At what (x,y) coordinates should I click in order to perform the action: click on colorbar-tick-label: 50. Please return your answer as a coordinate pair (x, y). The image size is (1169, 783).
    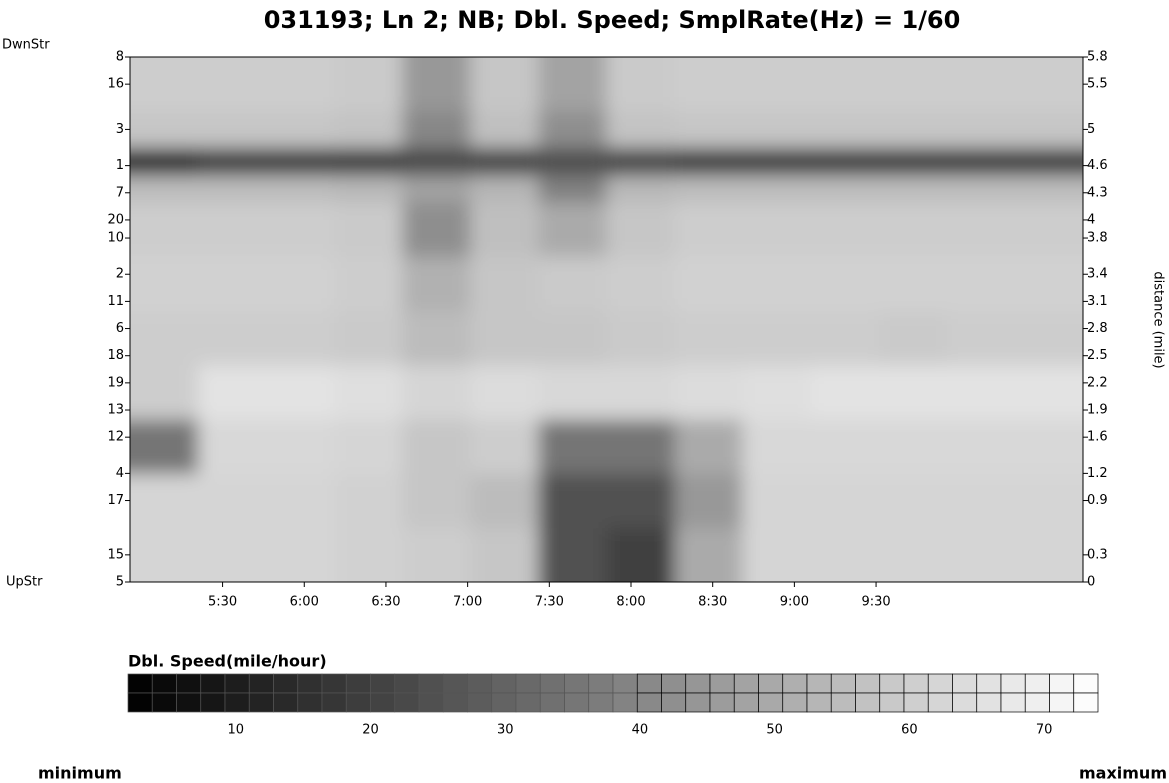
    Looking at the image, I should click on (774, 730).